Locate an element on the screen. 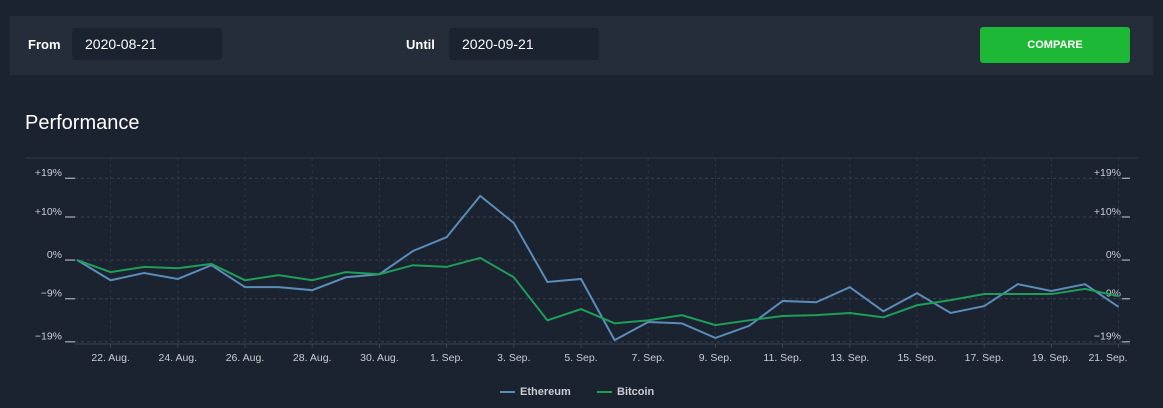 This screenshot has width=1163, height=408. y2-tick-label: 0% is located at coordinates (1113, 255).